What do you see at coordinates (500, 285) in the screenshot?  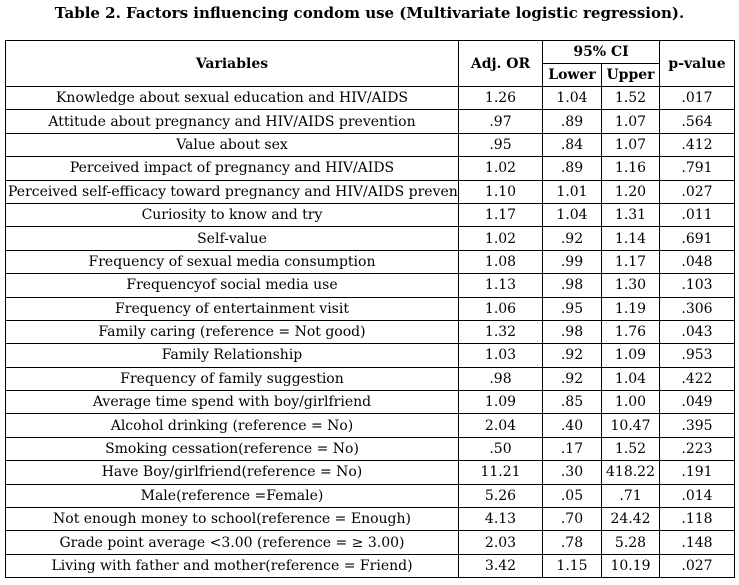 I see `cell-adj-or: 1.13` at bounding box center [500, 285].